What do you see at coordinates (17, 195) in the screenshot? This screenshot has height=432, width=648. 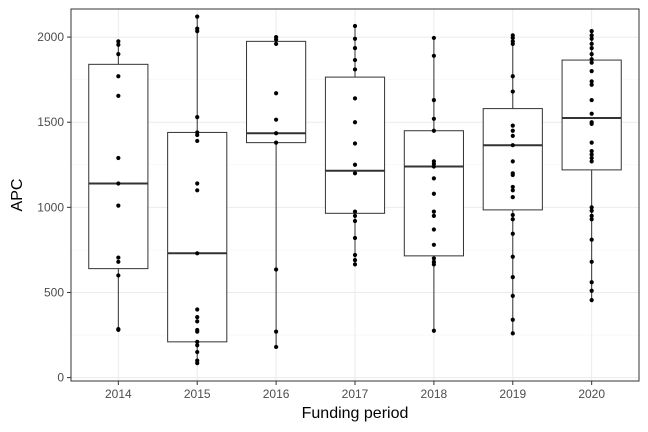 I see `y-axis-title: APC` at bounding box center [17, 195].